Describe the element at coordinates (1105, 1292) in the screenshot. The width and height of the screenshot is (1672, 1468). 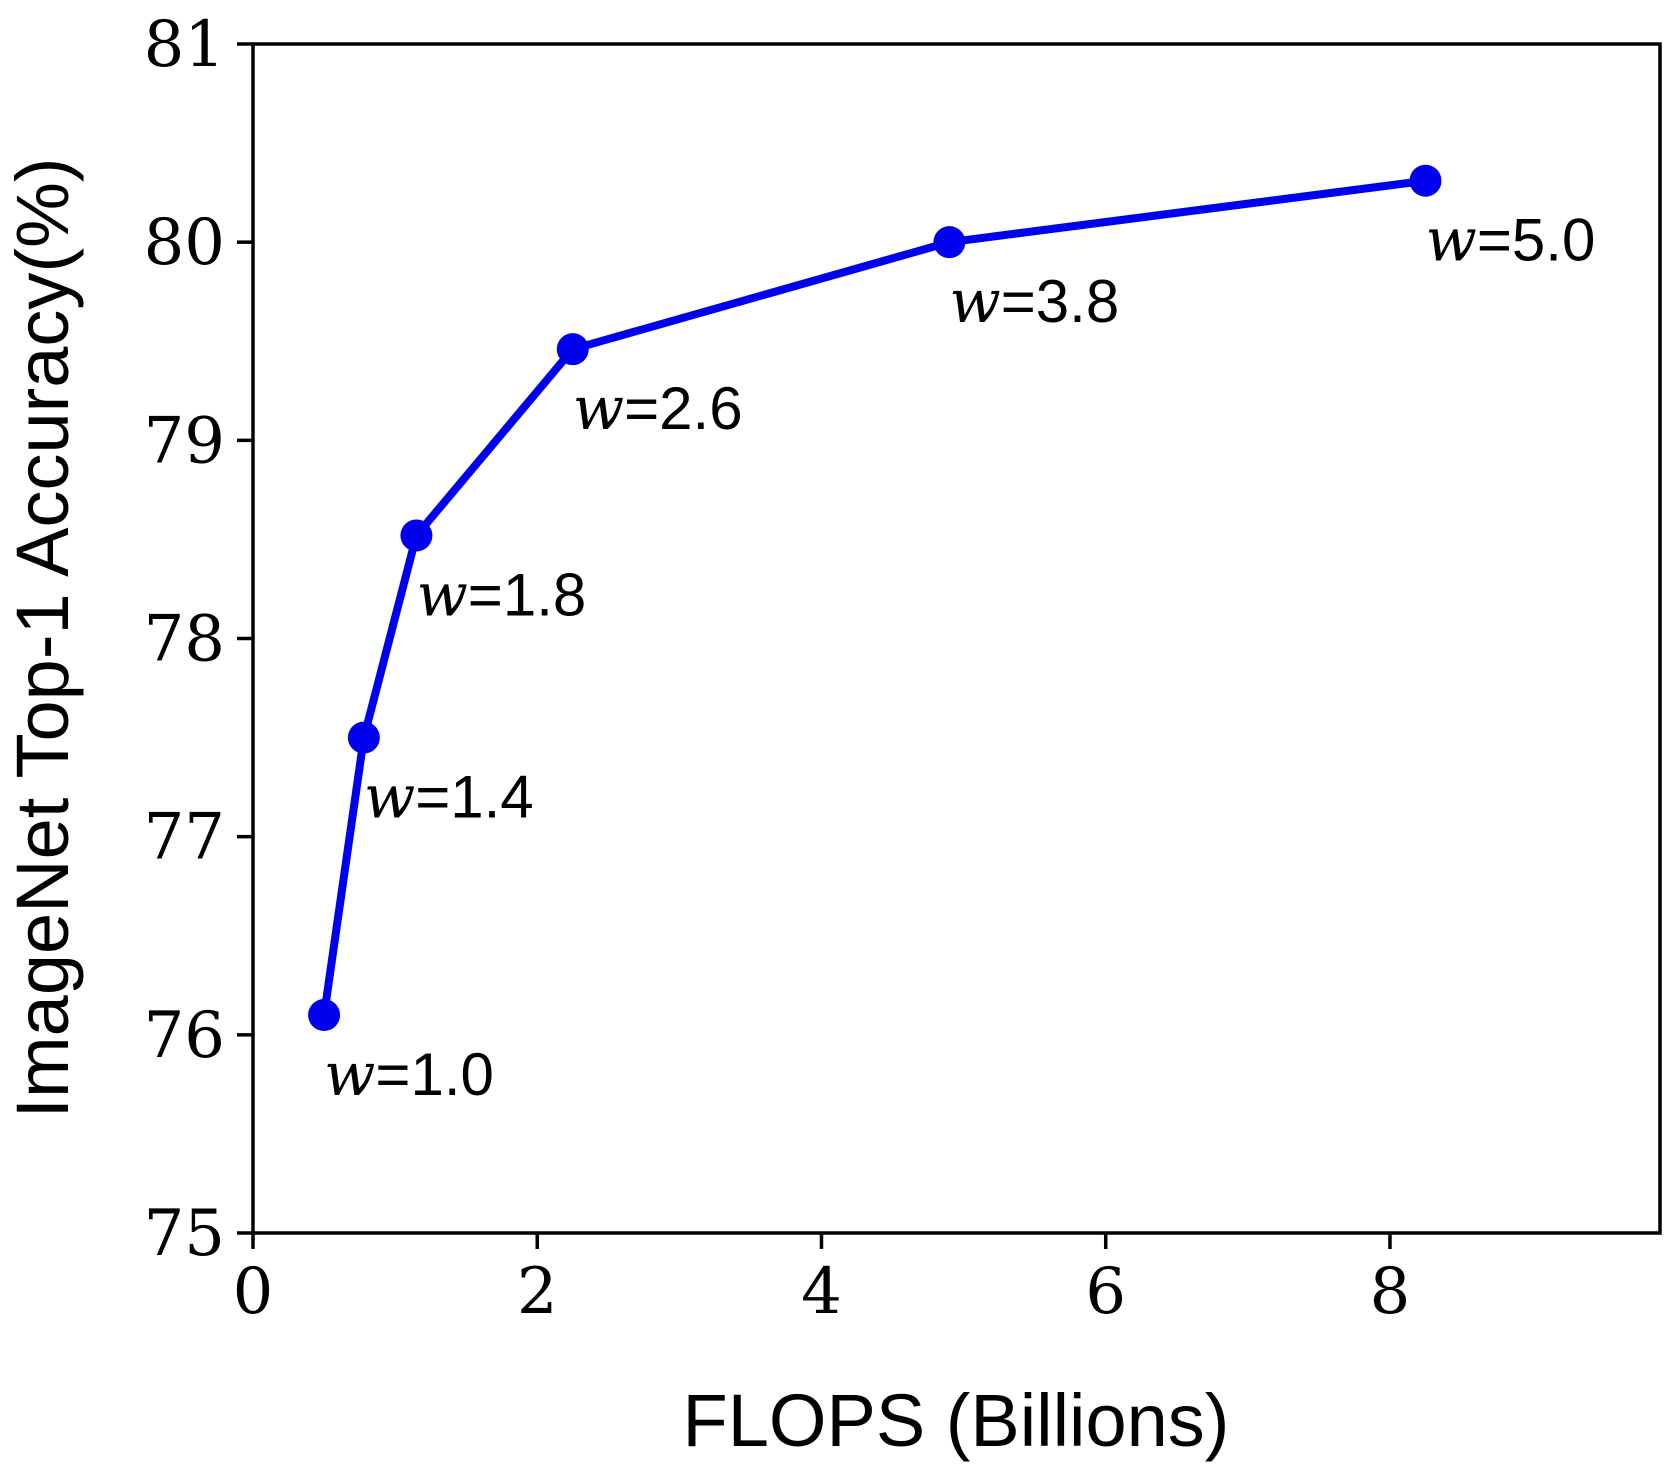
I see `x-tick-label: 6` at that location.